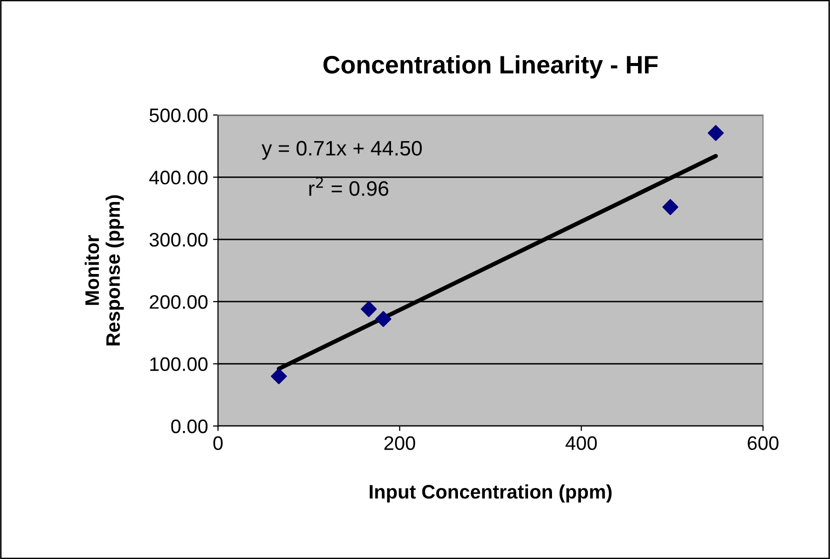 The height and width of the screenshot is (559, 830). Describe the element at coordinates (179, 115) in the screenshot. I see `y-tick-label: 500.00` at that location.